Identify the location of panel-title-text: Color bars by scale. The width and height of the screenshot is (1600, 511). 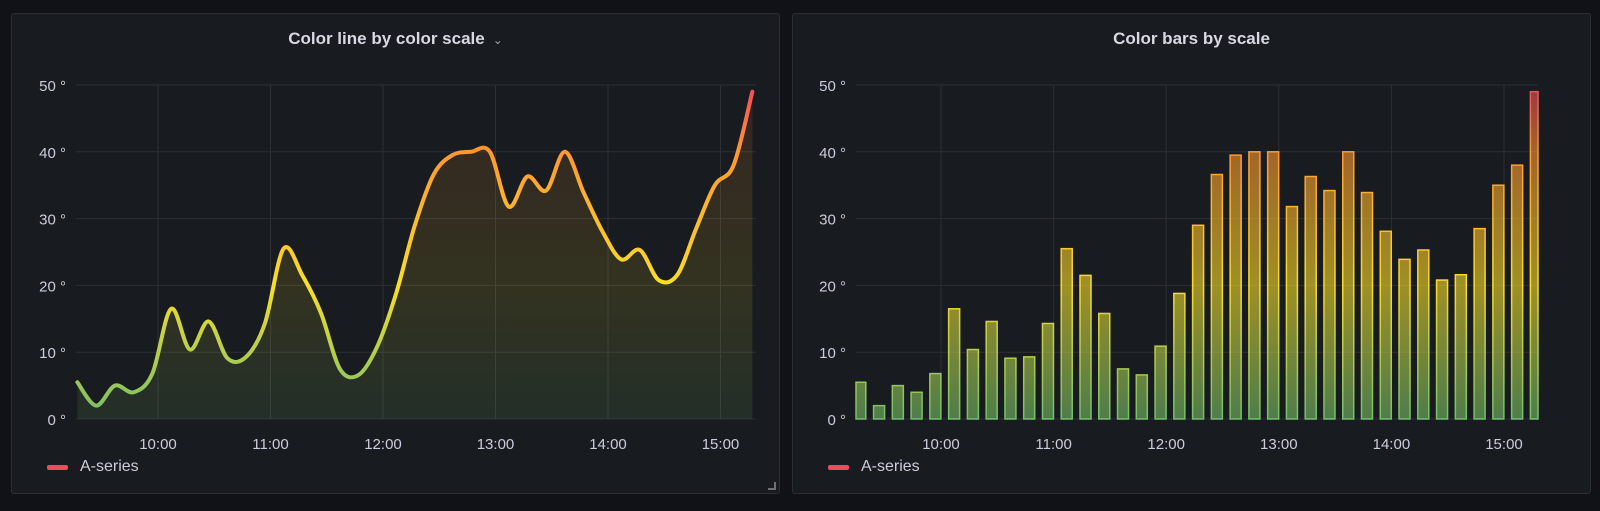
(1191, 38).